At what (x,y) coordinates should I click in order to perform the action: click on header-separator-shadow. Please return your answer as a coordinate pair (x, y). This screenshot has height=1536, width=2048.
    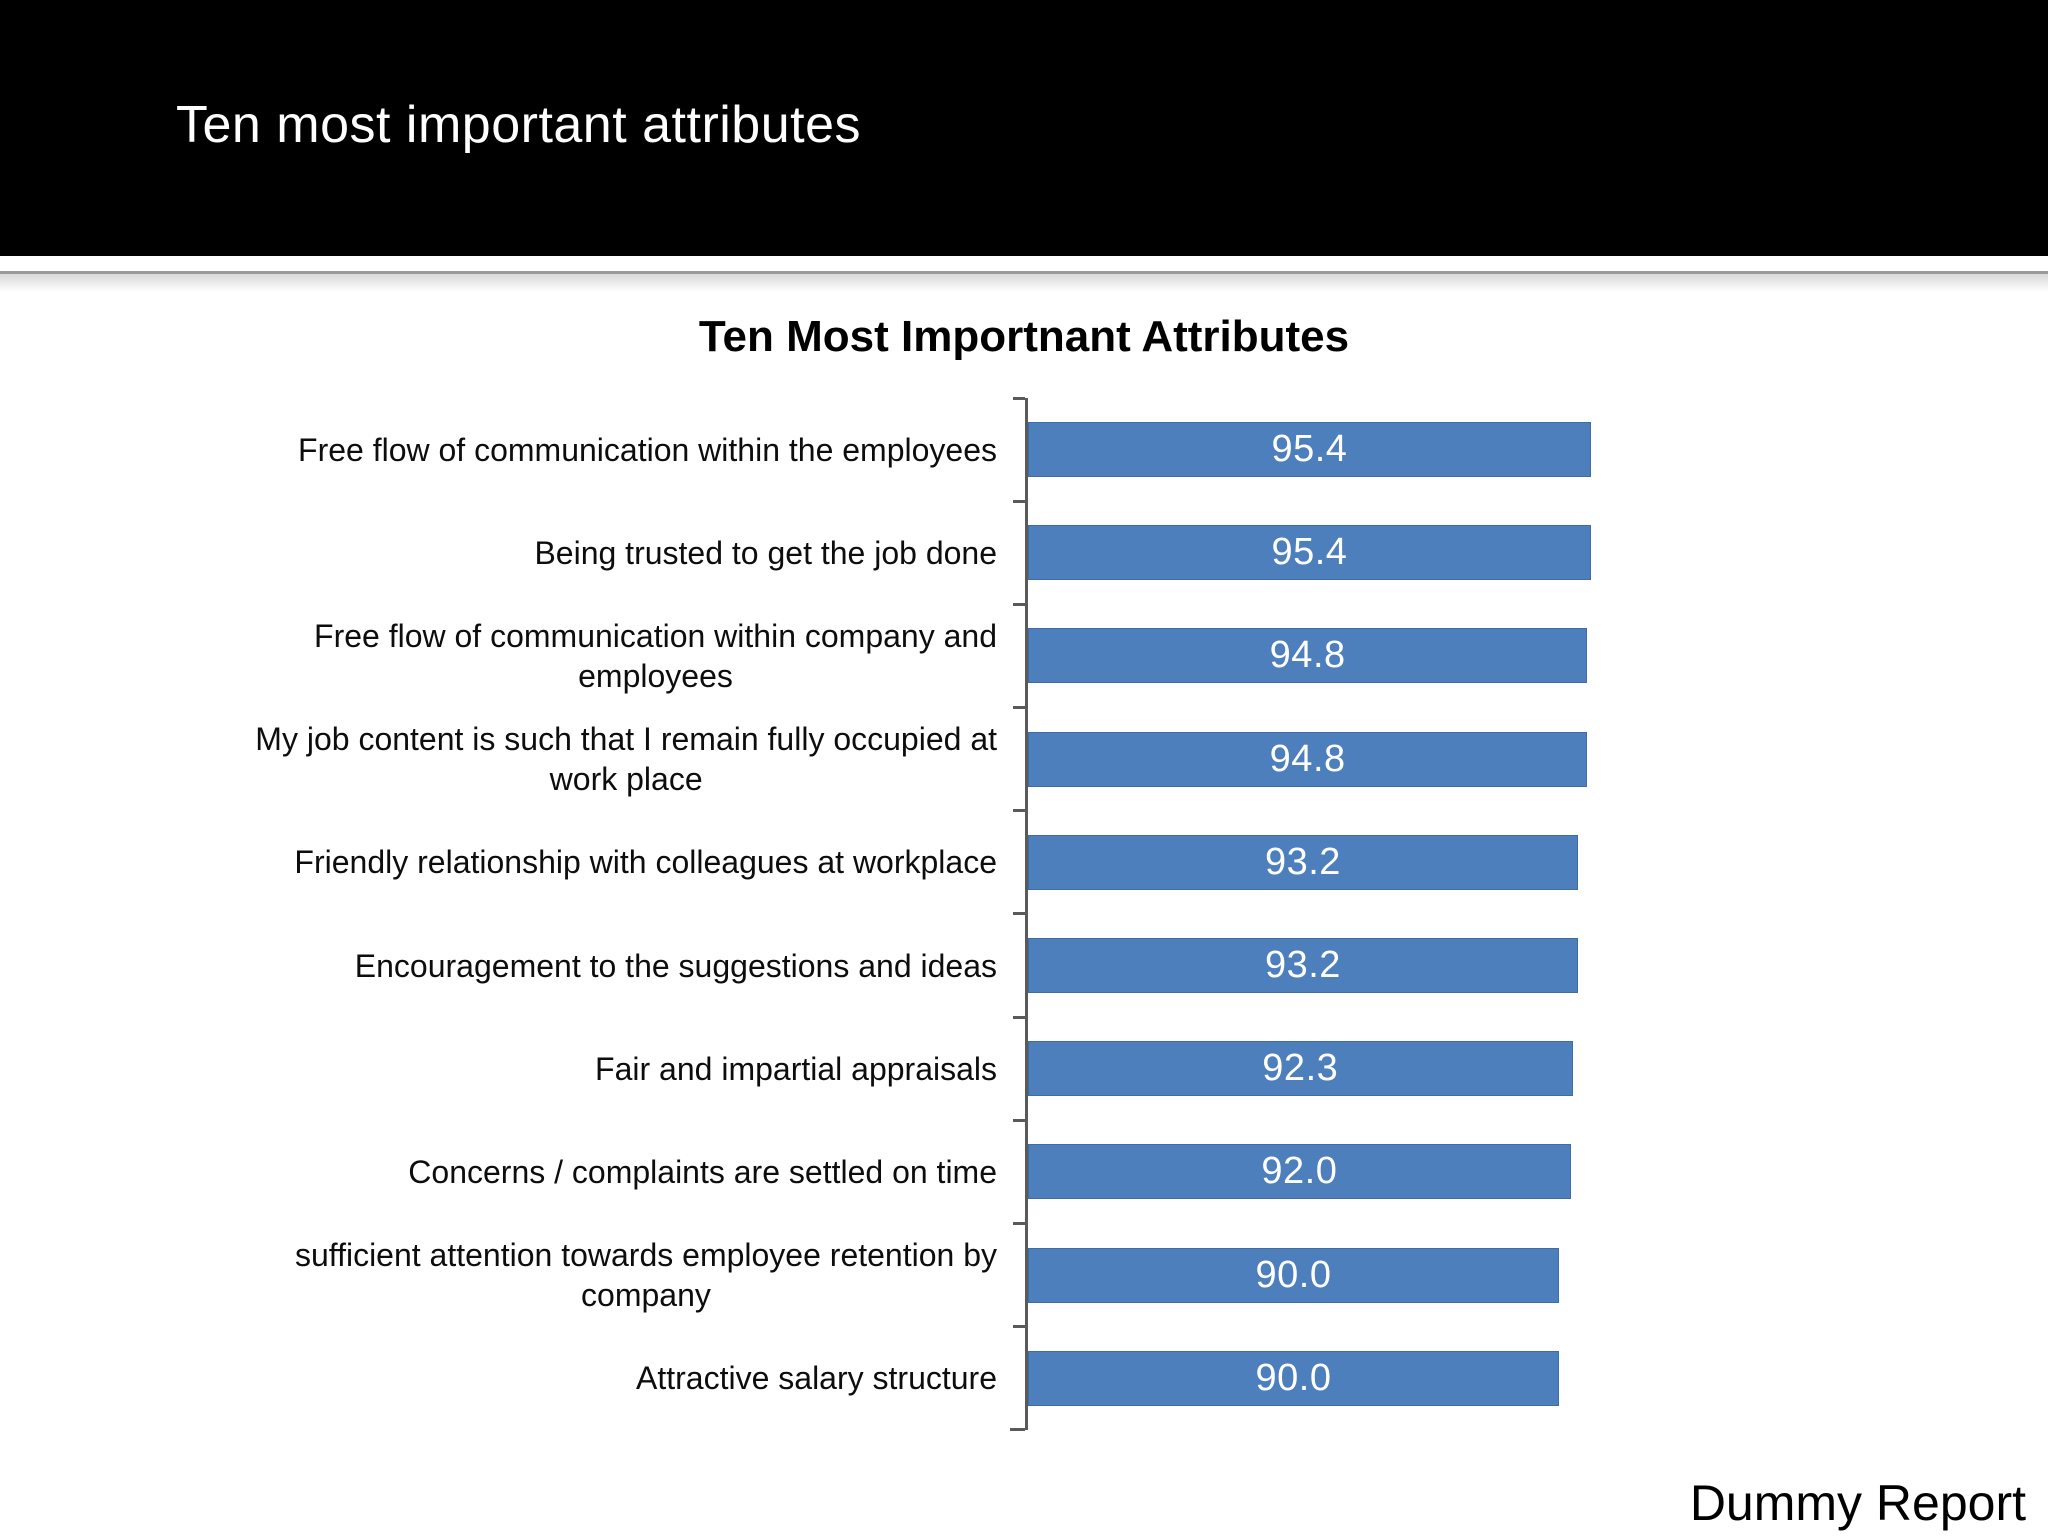
    Looking at the image, I should click on (1024, 283).